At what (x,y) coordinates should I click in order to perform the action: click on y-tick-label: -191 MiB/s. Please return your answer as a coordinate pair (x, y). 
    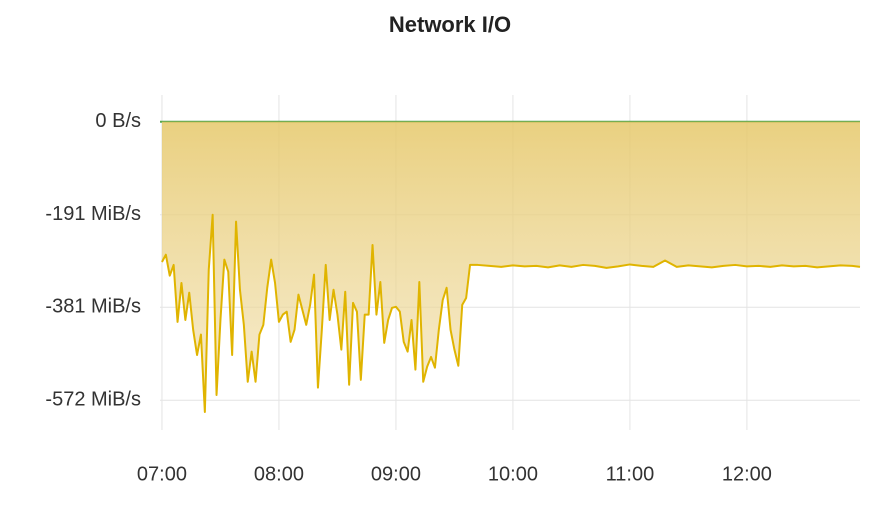
    Looking at the image, I should click on (93, 214).